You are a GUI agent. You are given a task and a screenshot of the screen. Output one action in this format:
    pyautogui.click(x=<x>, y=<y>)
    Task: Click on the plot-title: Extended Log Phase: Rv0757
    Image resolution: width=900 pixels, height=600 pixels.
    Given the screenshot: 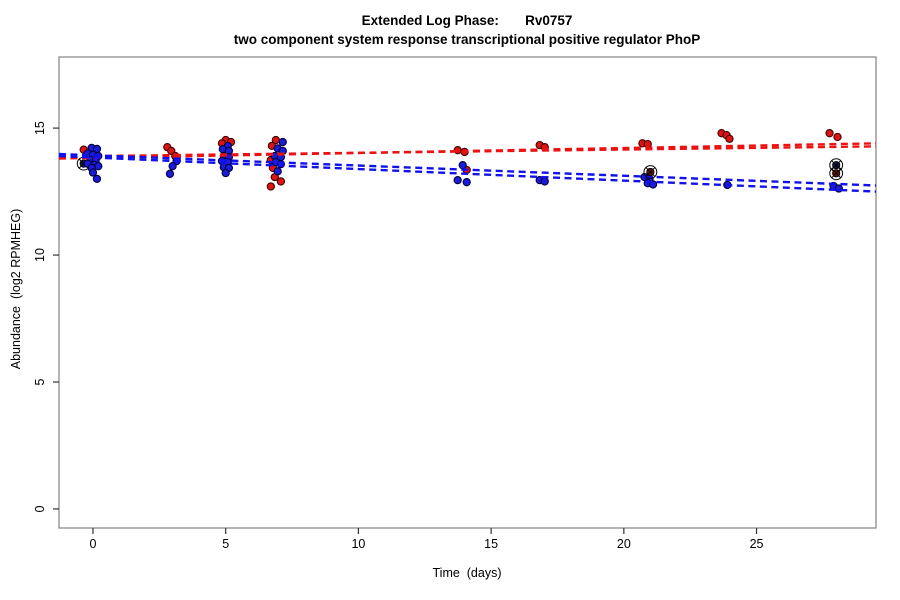 What is the action you would take?
    pyautogui.click(x=467, y=20)
    